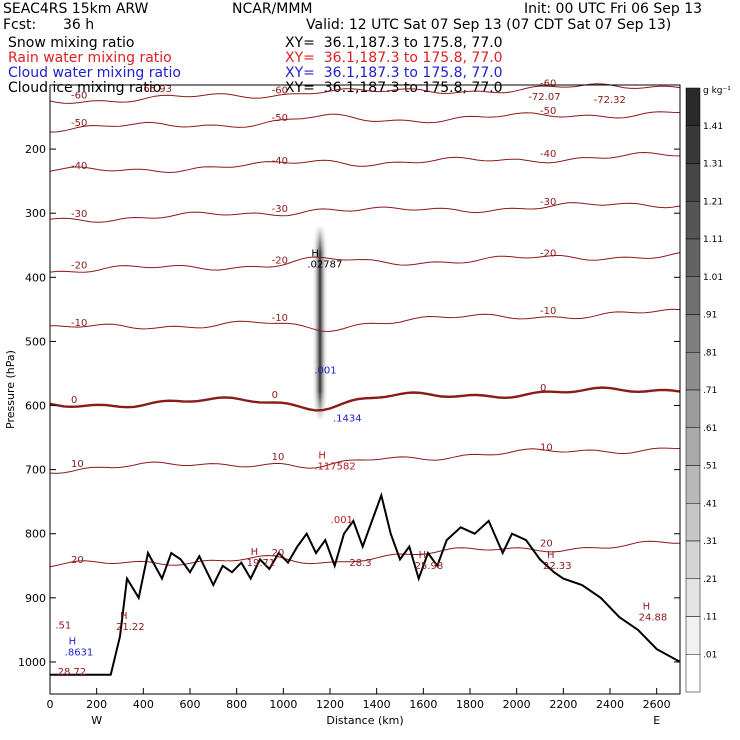 Image resolution: width=740 pixels, height=740 pixels. What do you see at coordinates (543, 388) in the screenshot?
I see `isotherm-label: 0` at bounding box center [543, 388].